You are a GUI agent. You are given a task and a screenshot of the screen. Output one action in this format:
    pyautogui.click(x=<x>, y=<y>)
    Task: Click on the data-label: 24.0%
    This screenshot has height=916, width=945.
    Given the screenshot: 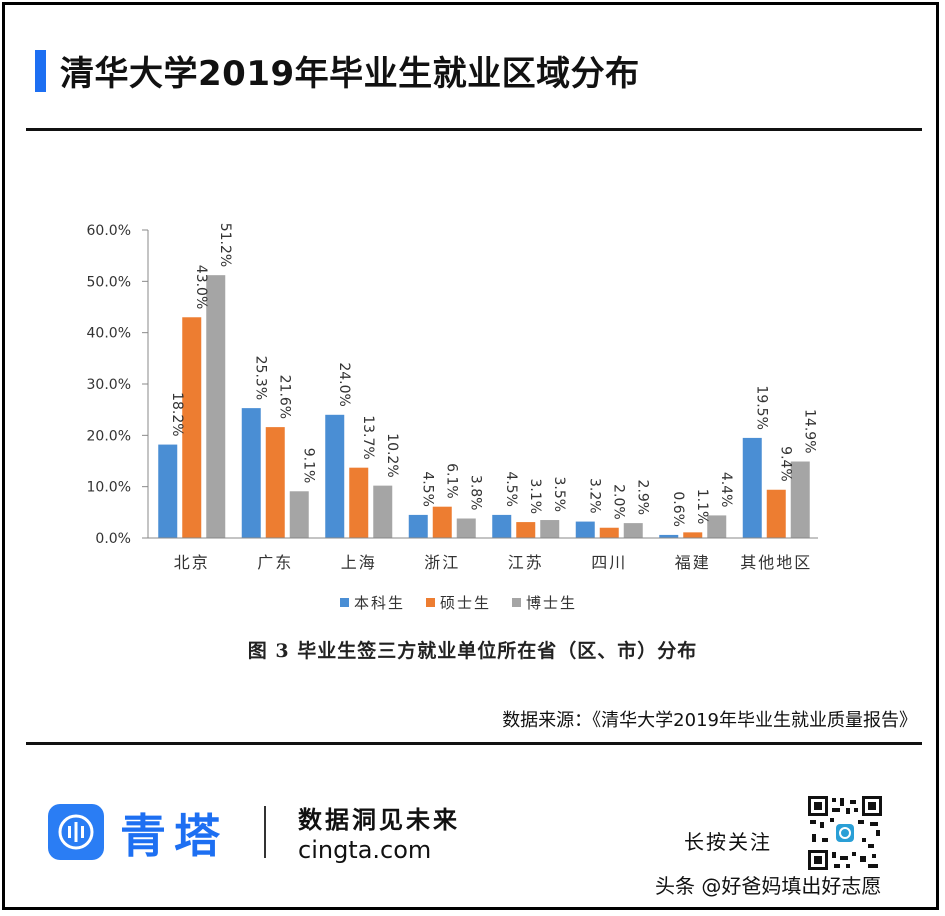 What is the action you would take?
    pyautogui.click(x=344, y=384)
    